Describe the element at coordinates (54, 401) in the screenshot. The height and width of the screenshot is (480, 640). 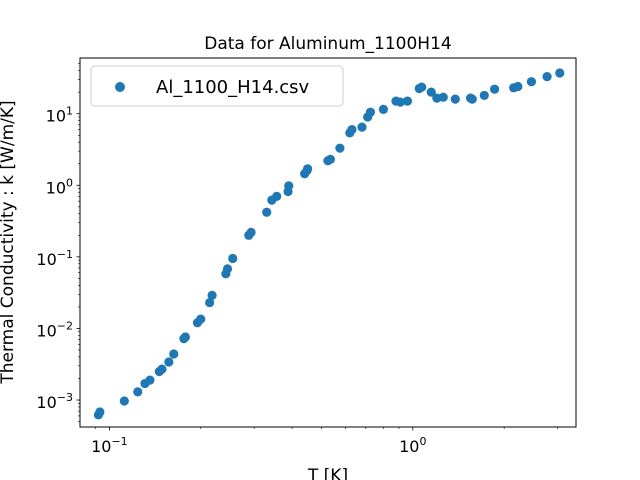
I see `y-tick-label: 10⁻³` at that location.